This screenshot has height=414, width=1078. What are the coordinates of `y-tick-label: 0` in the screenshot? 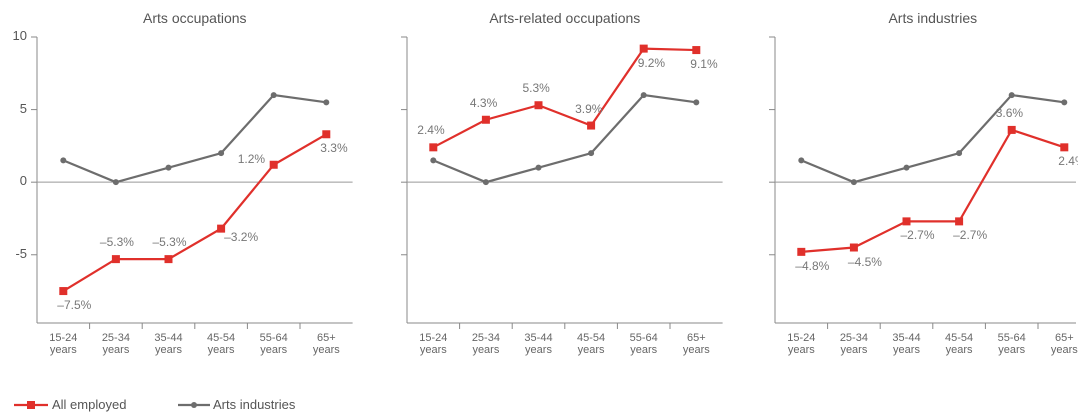 It's located at (23, 181).